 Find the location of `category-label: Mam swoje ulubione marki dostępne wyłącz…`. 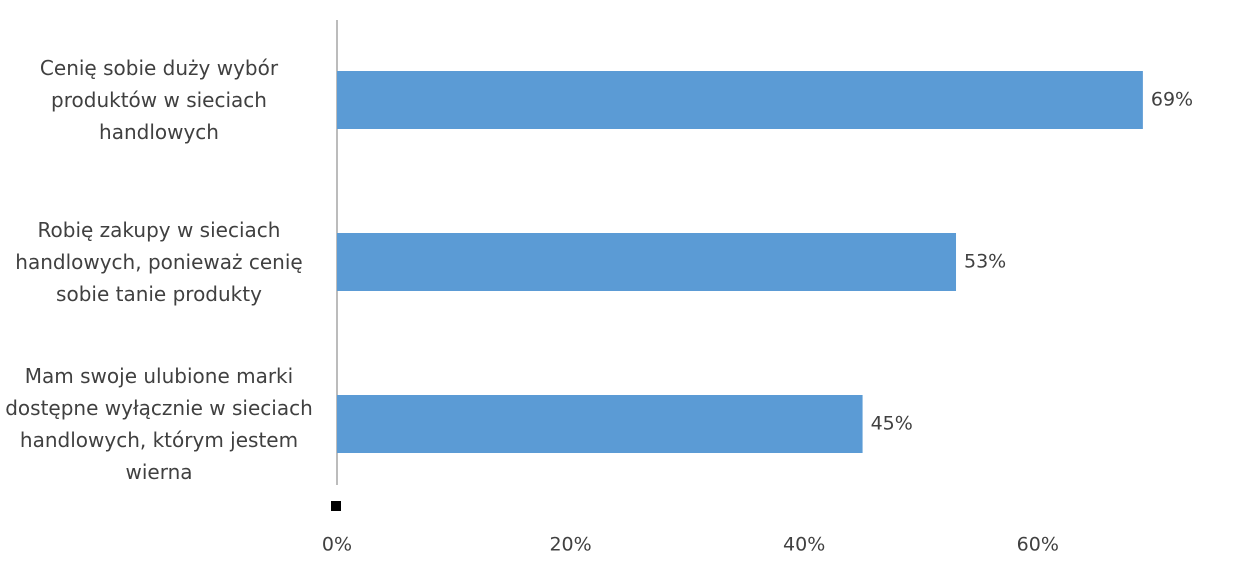

category-label: Mam swoje ulubione marki dostępne wyłącz… is located at coordinates (159, 424).